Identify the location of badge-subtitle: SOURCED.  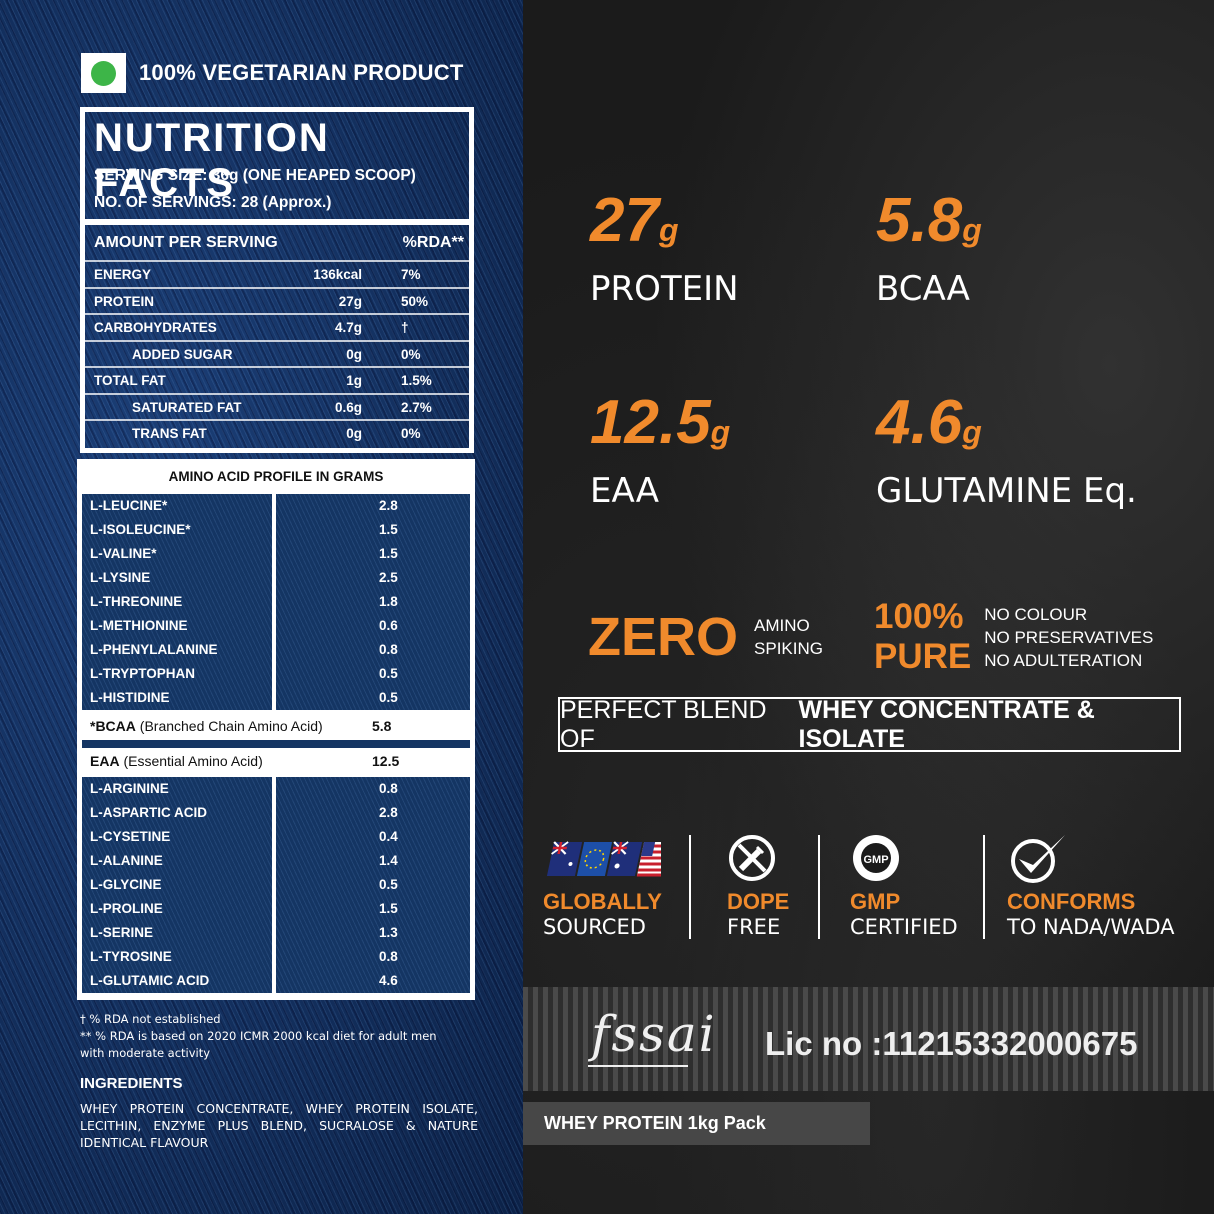
(594, 927).